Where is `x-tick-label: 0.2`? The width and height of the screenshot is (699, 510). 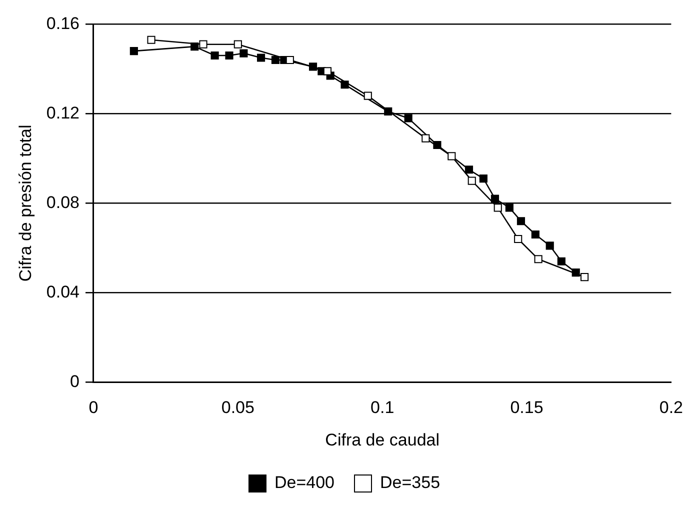
x-tick-label: 0.2 is located at coordinates (671, 408).